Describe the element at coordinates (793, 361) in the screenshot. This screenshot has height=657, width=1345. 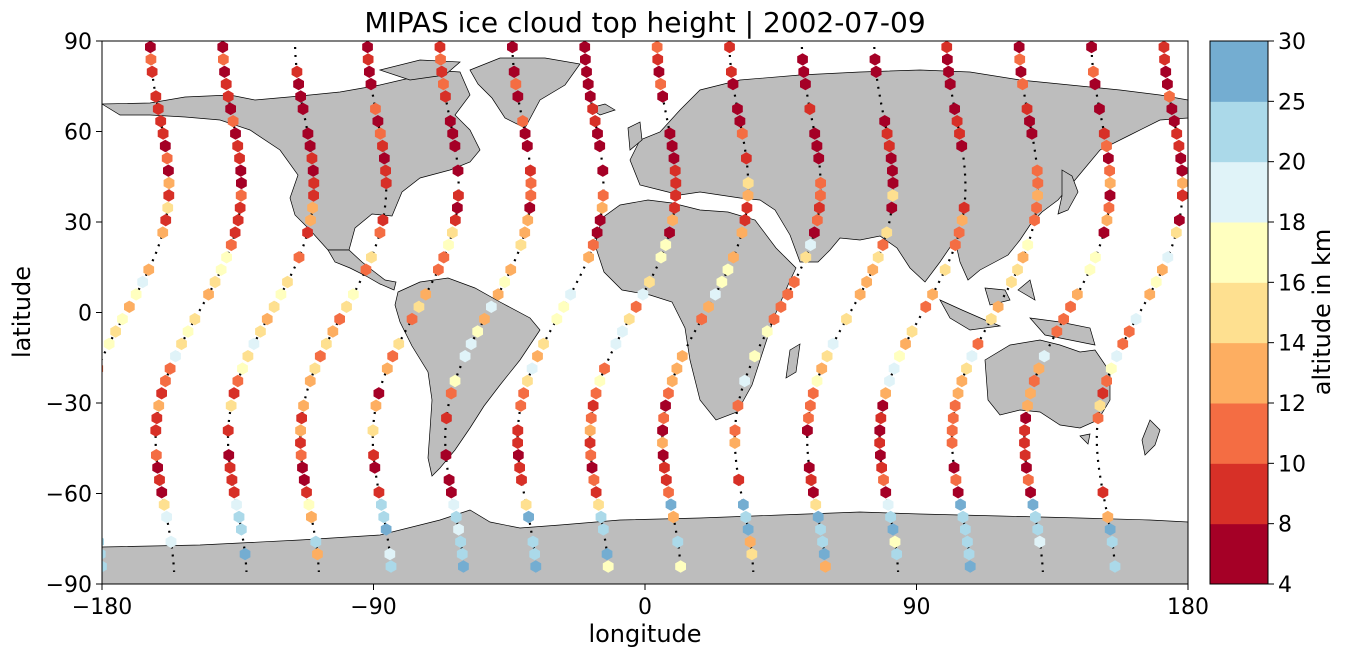
I see `madagascar-land` at that location.